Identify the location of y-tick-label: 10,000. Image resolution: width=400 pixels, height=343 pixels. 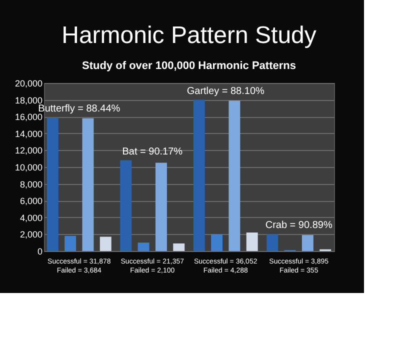
(28, 167).